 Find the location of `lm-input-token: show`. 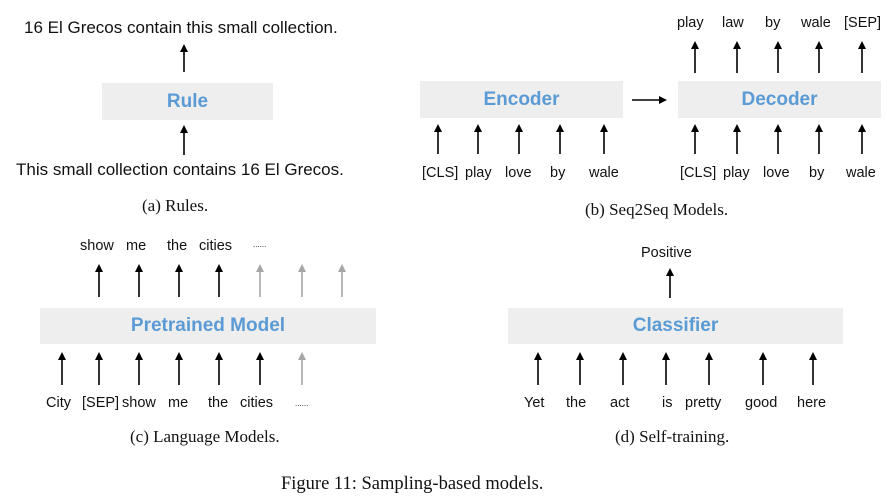

lm-input-token: show is located at coordinates (139, 403).